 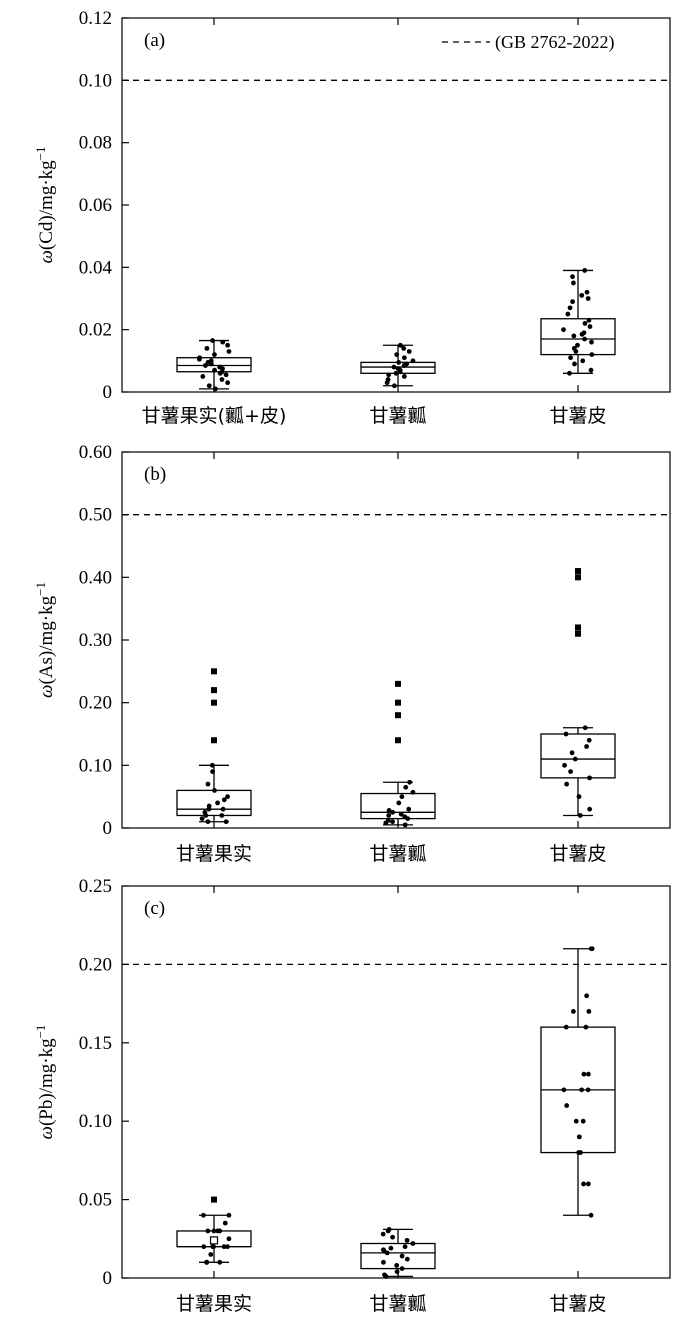 I want to click on category-label: 甘薯皮, so click(x=577, y=1304).